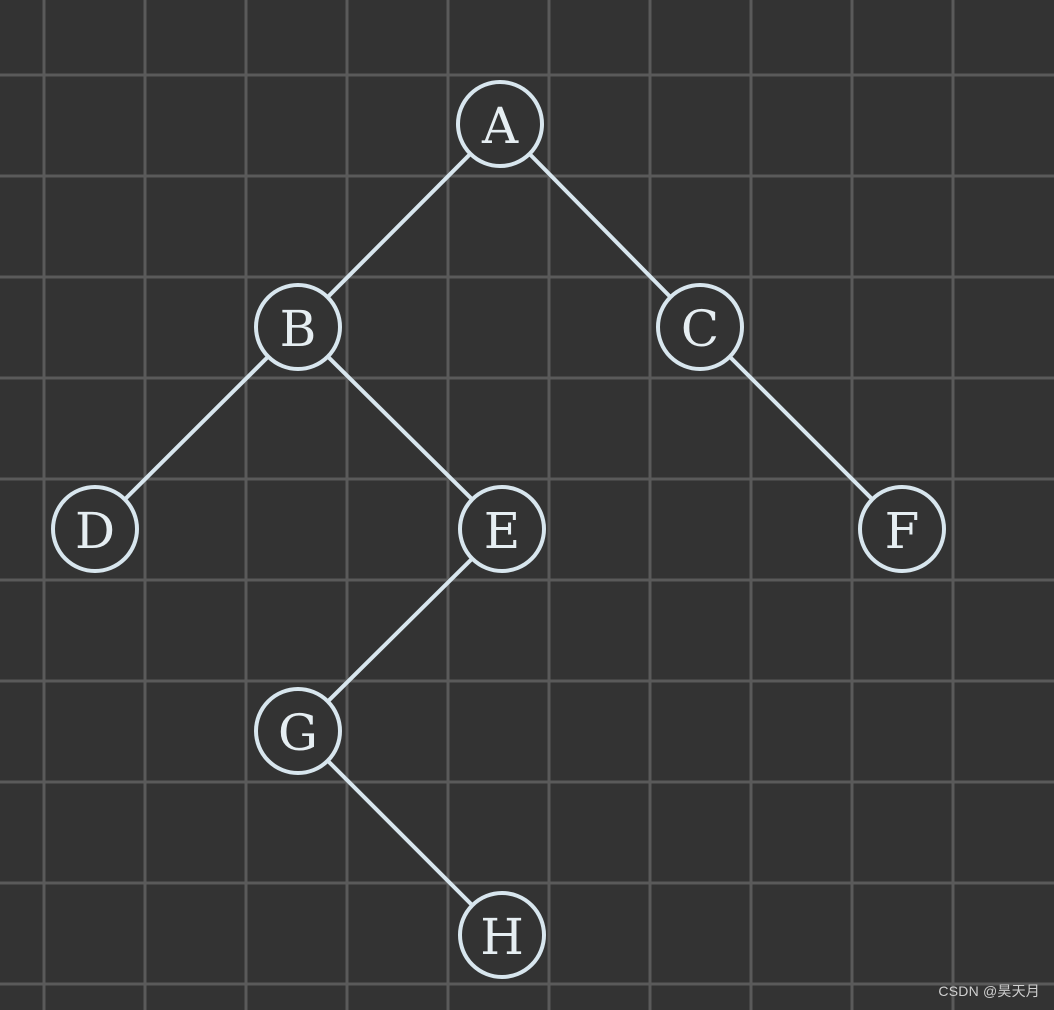 The height and width of the screenshot is (1010, 1054). What do you see at coordinates (801, 428) in the screenshot?
I see `edge-c-f` at bounding box center [801, 428].